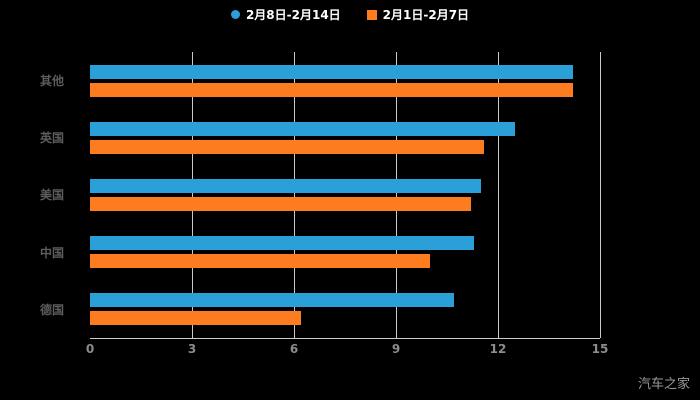 The height and width of the screenshot is (400, 700). I want to click on bar-2月1日-2月7日-德国, so click(195, 318).